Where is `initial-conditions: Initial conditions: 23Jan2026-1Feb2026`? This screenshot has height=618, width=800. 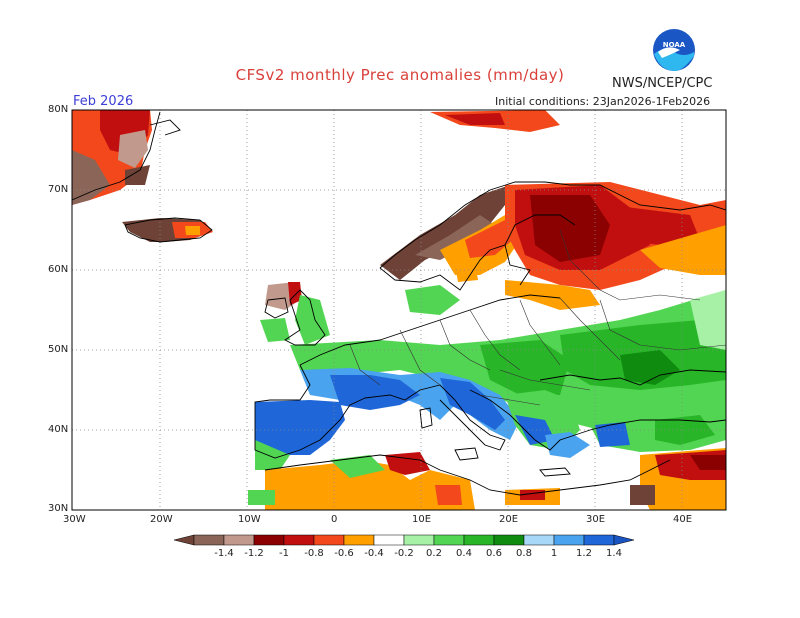 initial-conditions: Initial conditions: 23Jan2026-1Feb2026 is located at coordinates (603, 101).